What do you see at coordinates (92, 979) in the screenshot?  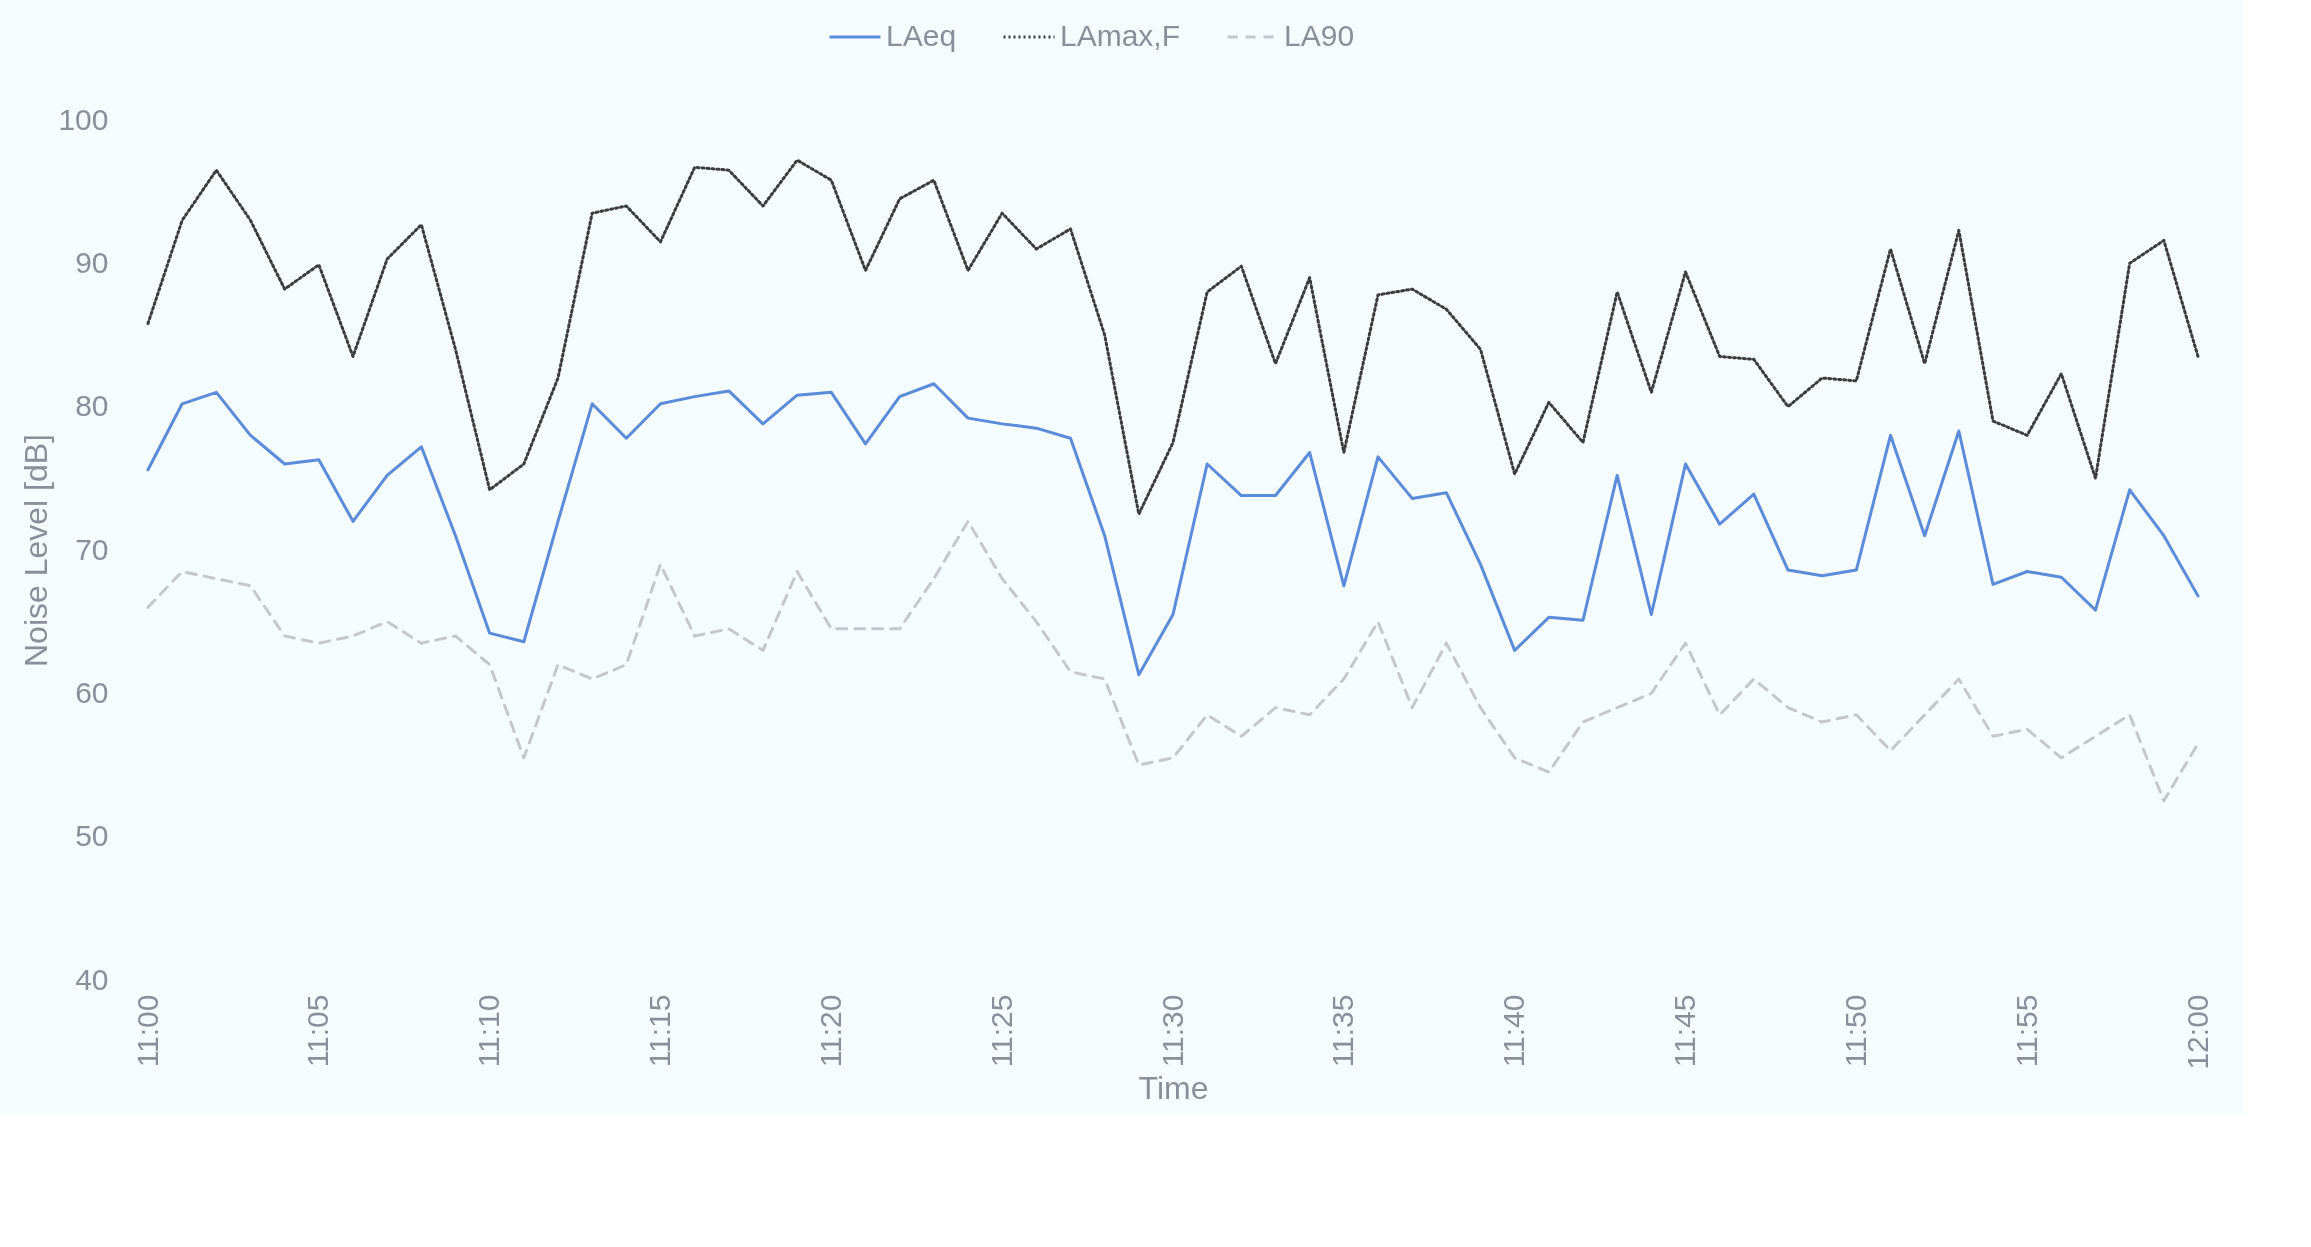 I see `y-tick-label: 40` at bounding box center [92, 979].